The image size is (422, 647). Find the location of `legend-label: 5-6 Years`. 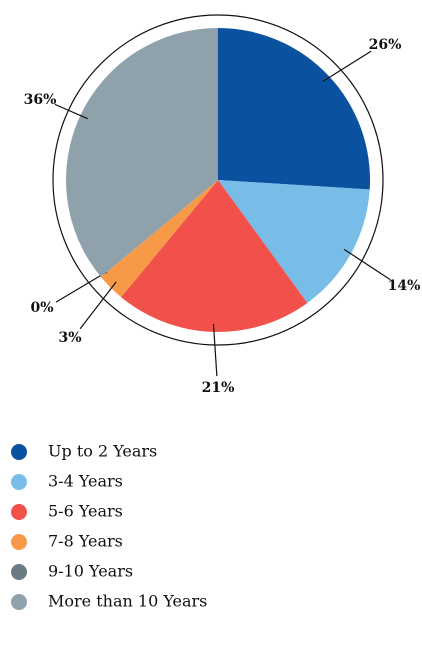

legend-label: 5-6 Years is located at coordinates (85, 511).